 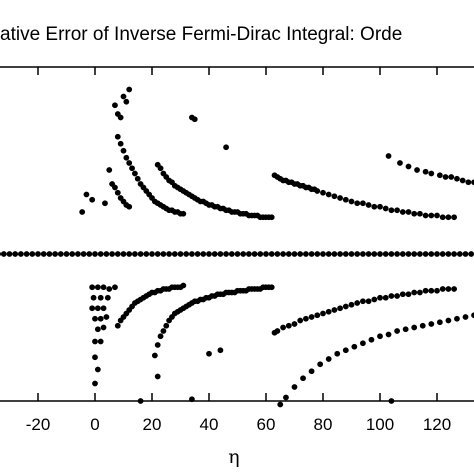 What do you see at coordinates (380, 424) in the screenshot?
I see `x-tick-label: 100` at bounding box center [380, 424].